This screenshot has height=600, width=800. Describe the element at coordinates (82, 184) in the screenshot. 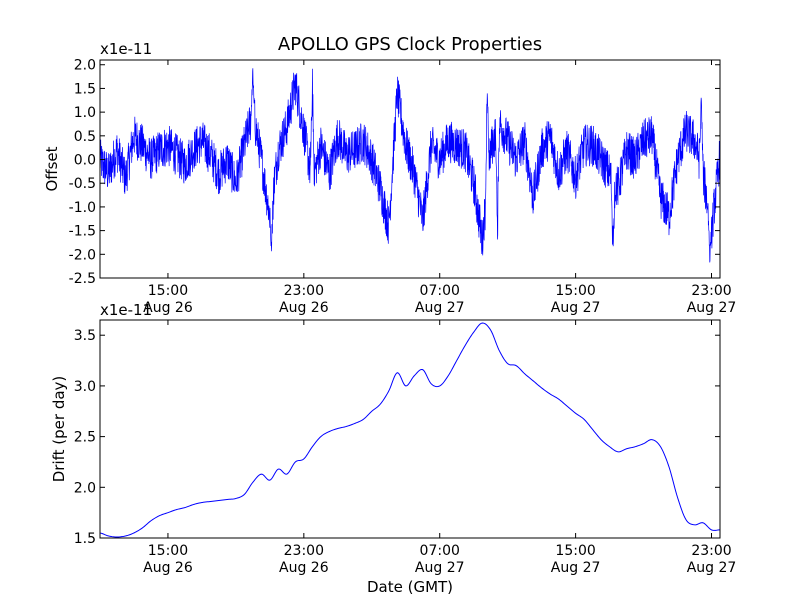

I see `offset-y-tick-label: -0.5` at that location.